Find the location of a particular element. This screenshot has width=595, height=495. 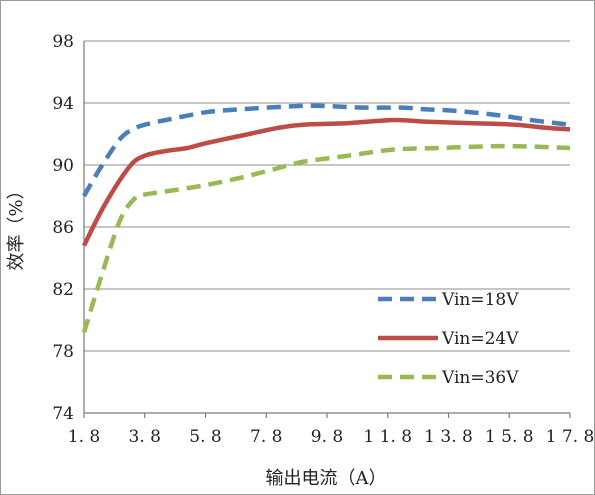

y-tick-label: 98 is located at coordinates (63, 42).